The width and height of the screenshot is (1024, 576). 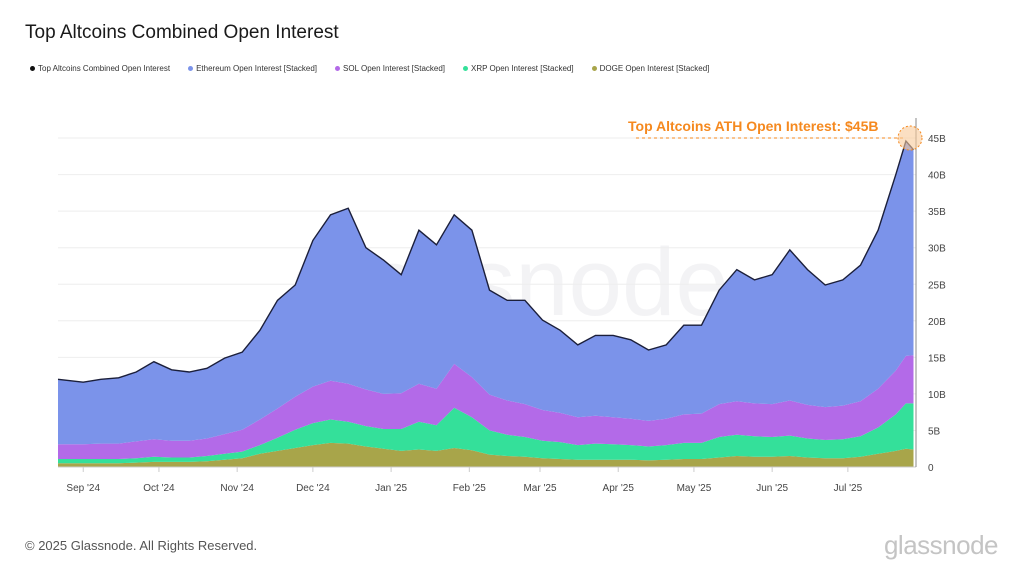 I want to click on x-tick-label: Jun '25, so click(x=772, y=488).